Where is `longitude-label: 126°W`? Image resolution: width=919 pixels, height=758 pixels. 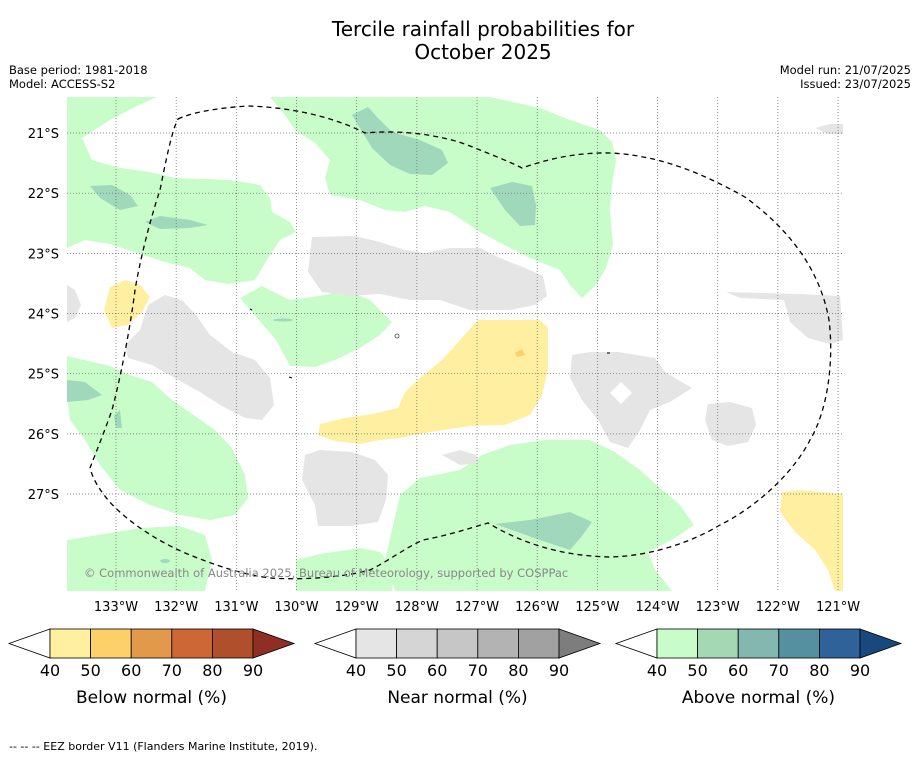
longitude-label: 126°W is located at coordinates (537, 607).